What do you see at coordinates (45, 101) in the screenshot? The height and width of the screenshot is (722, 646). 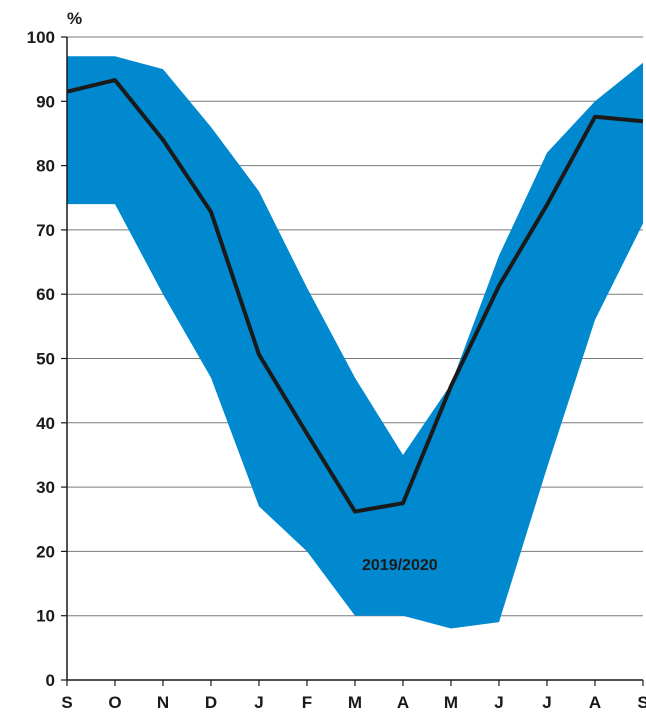 I see `y-tick-label: 90` at bounding box center [45, 101].